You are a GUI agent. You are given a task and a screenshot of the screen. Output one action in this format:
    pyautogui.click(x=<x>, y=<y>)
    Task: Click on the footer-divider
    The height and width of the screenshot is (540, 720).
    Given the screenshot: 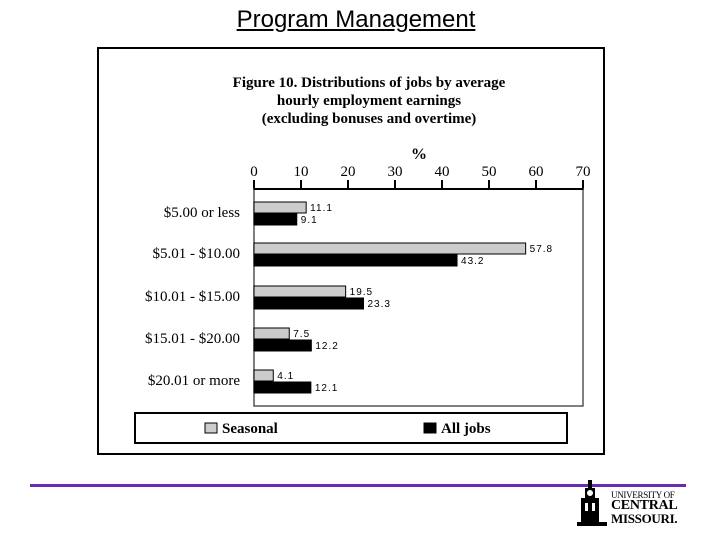 What is the action you would take?
    pyautogui.click(x=358, y=485)
    